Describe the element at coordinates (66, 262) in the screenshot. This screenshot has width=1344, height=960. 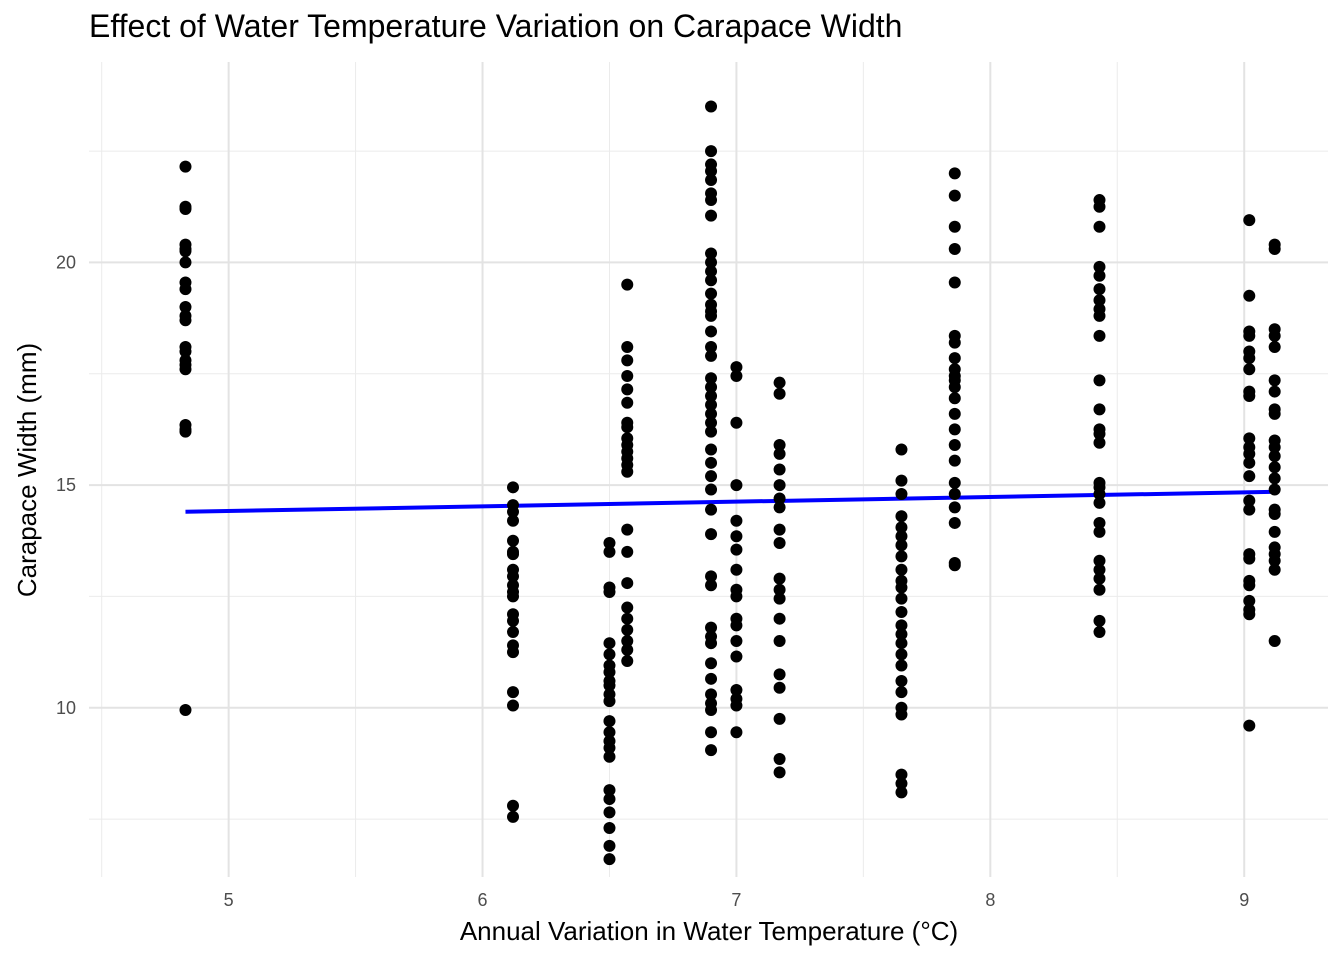
I see `y-tick-label: 20` at that location.